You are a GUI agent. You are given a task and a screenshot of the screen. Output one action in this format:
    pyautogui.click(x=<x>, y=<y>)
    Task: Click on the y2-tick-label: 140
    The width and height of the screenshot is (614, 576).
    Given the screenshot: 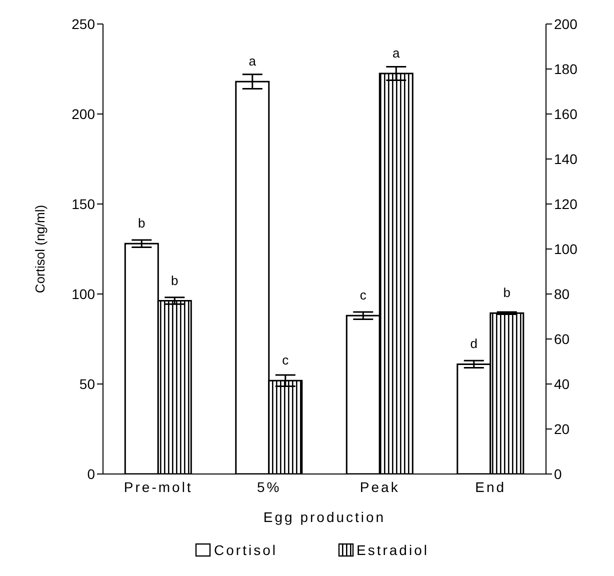 What is the action you would take?
    pyautogui.click(x=566, y=158)
    